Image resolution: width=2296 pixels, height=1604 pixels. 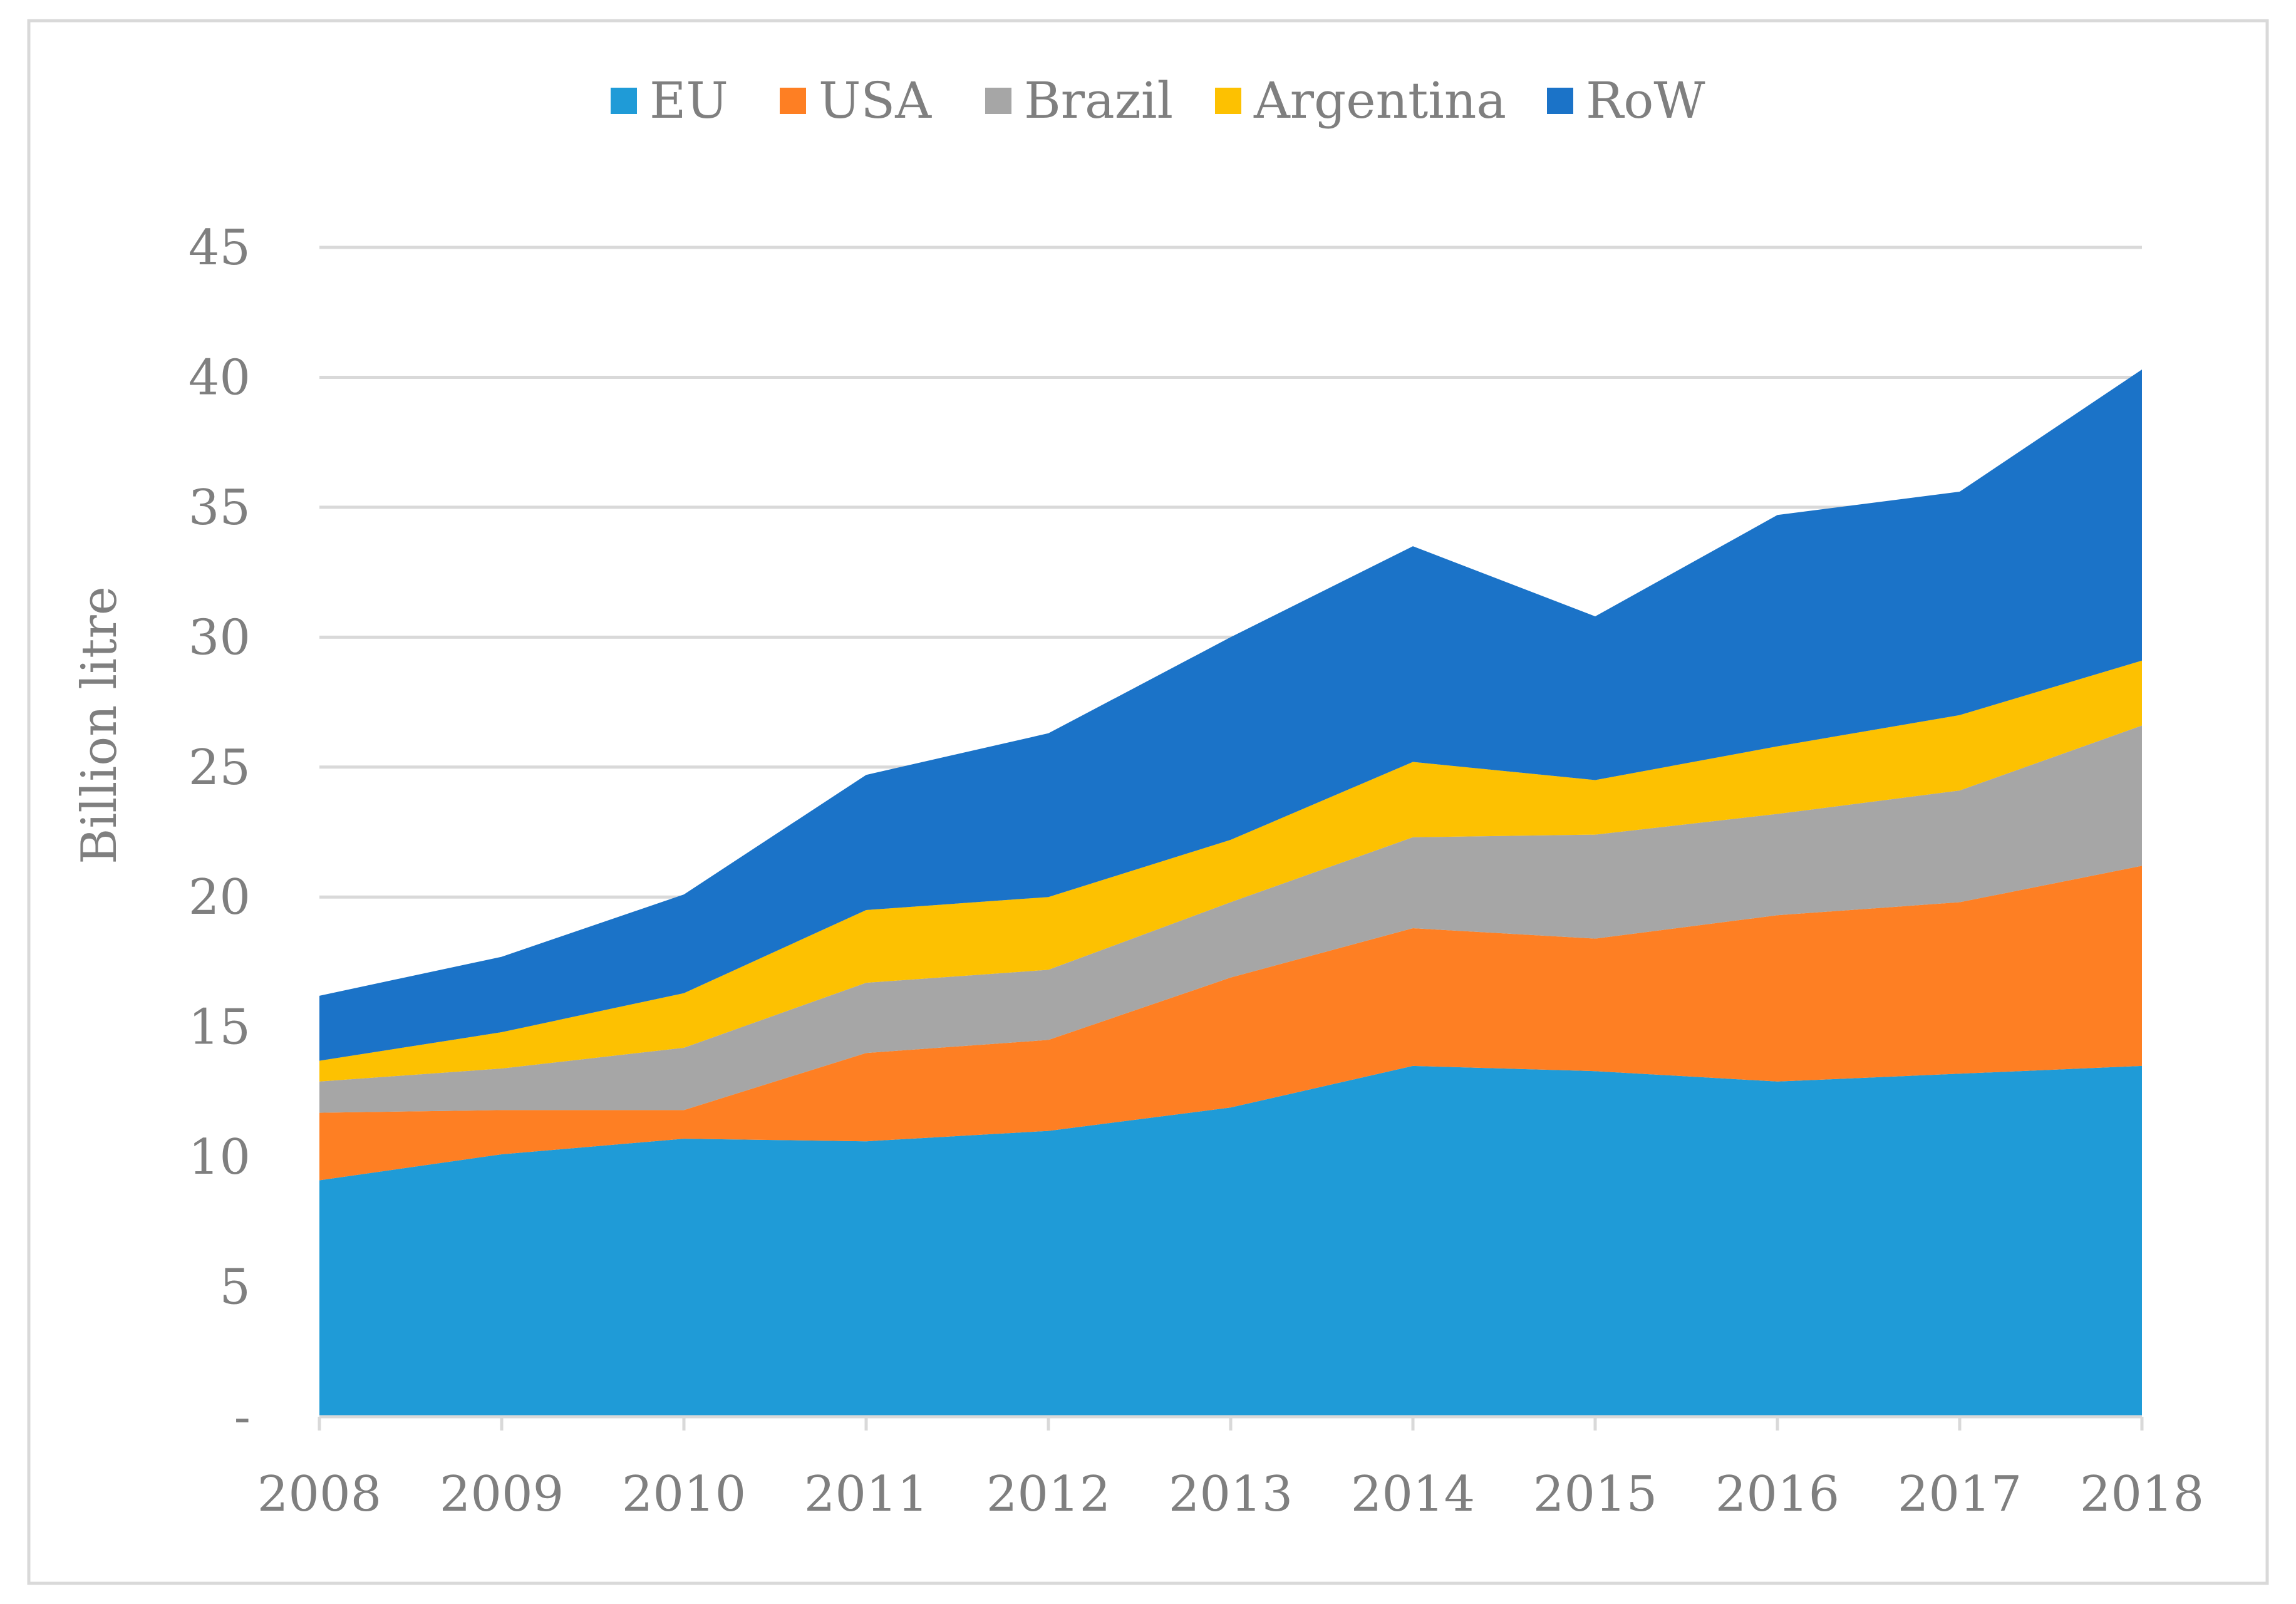 What do you see at coordinates (1231, 1494) in the screenshot?
I see `x-tick-label: 2013` at bounding box center [1231, 1494].